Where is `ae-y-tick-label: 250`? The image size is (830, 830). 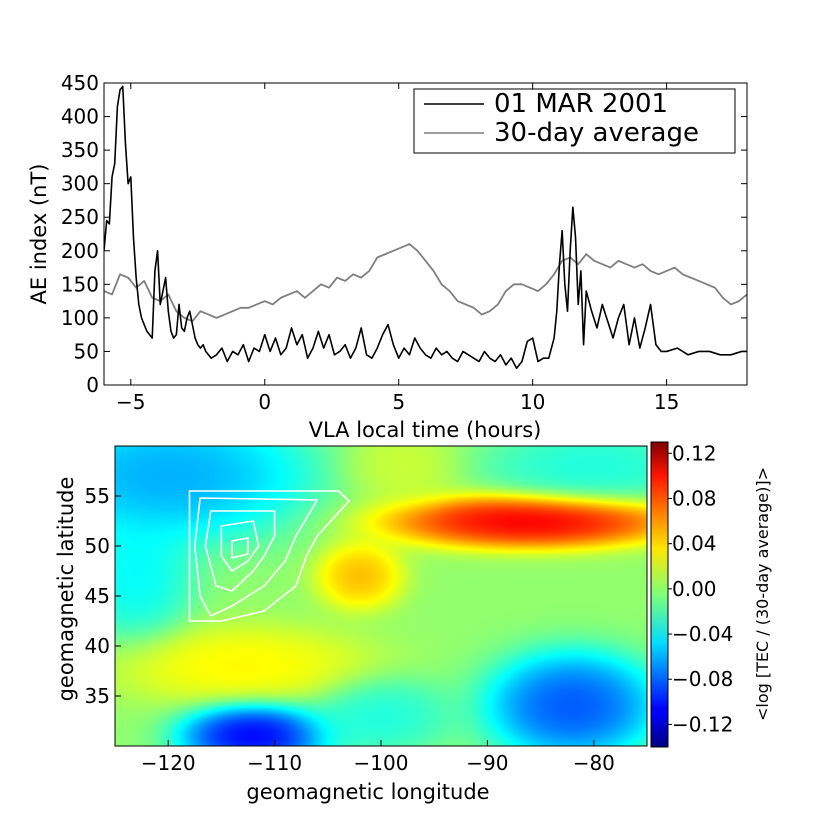 ae-y-tick-label: 250 is located at coordinates (80, 217).